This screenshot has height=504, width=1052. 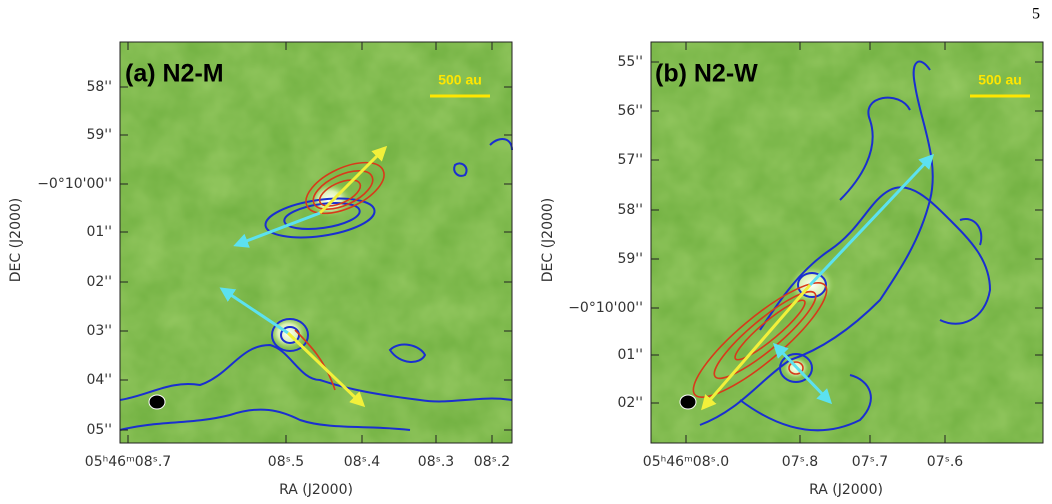 What do you see at coordinates (945, 462) in the screenshot?
I see `x-tick-label: 07ˢ.6` at bounding box center [945, 462].